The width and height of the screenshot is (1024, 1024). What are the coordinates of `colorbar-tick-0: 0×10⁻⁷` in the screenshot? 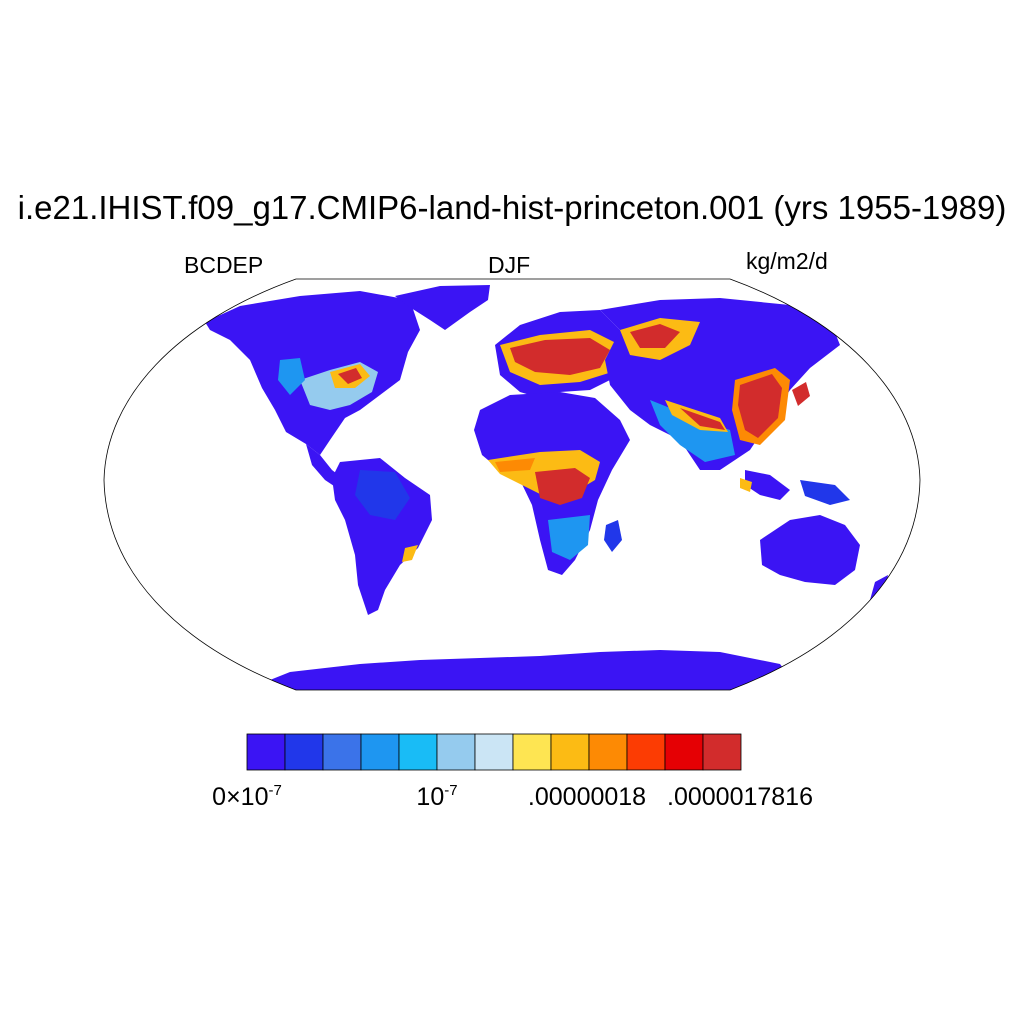 It's located at (247, 796).